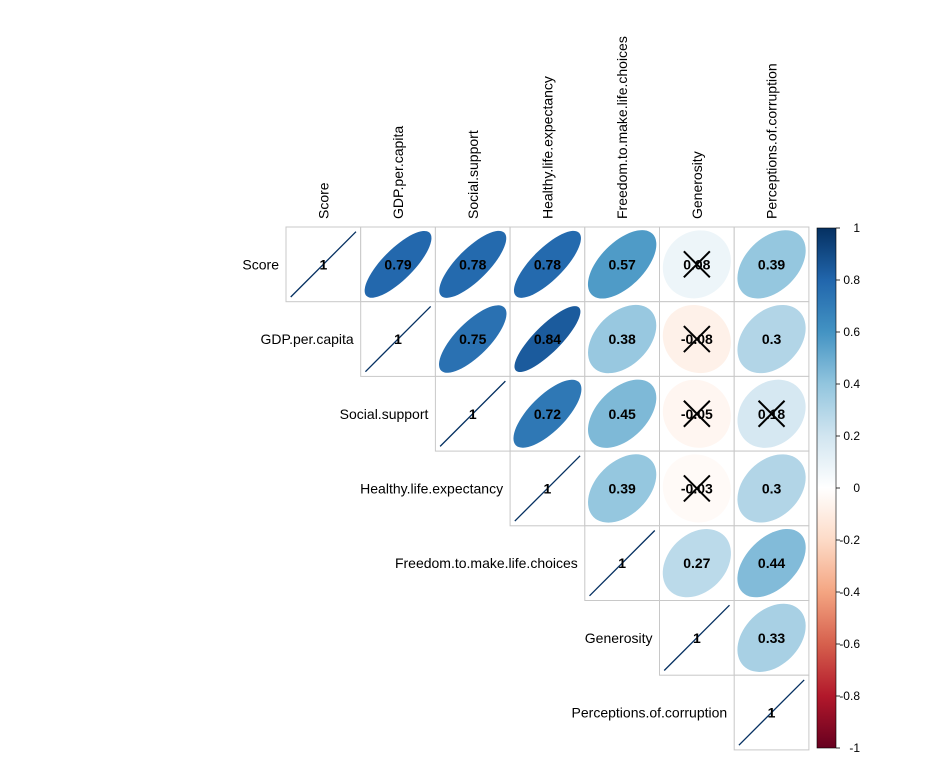 The image size is (942, 762). I want to click on corr-cell: 0.57, so click(622, 264).